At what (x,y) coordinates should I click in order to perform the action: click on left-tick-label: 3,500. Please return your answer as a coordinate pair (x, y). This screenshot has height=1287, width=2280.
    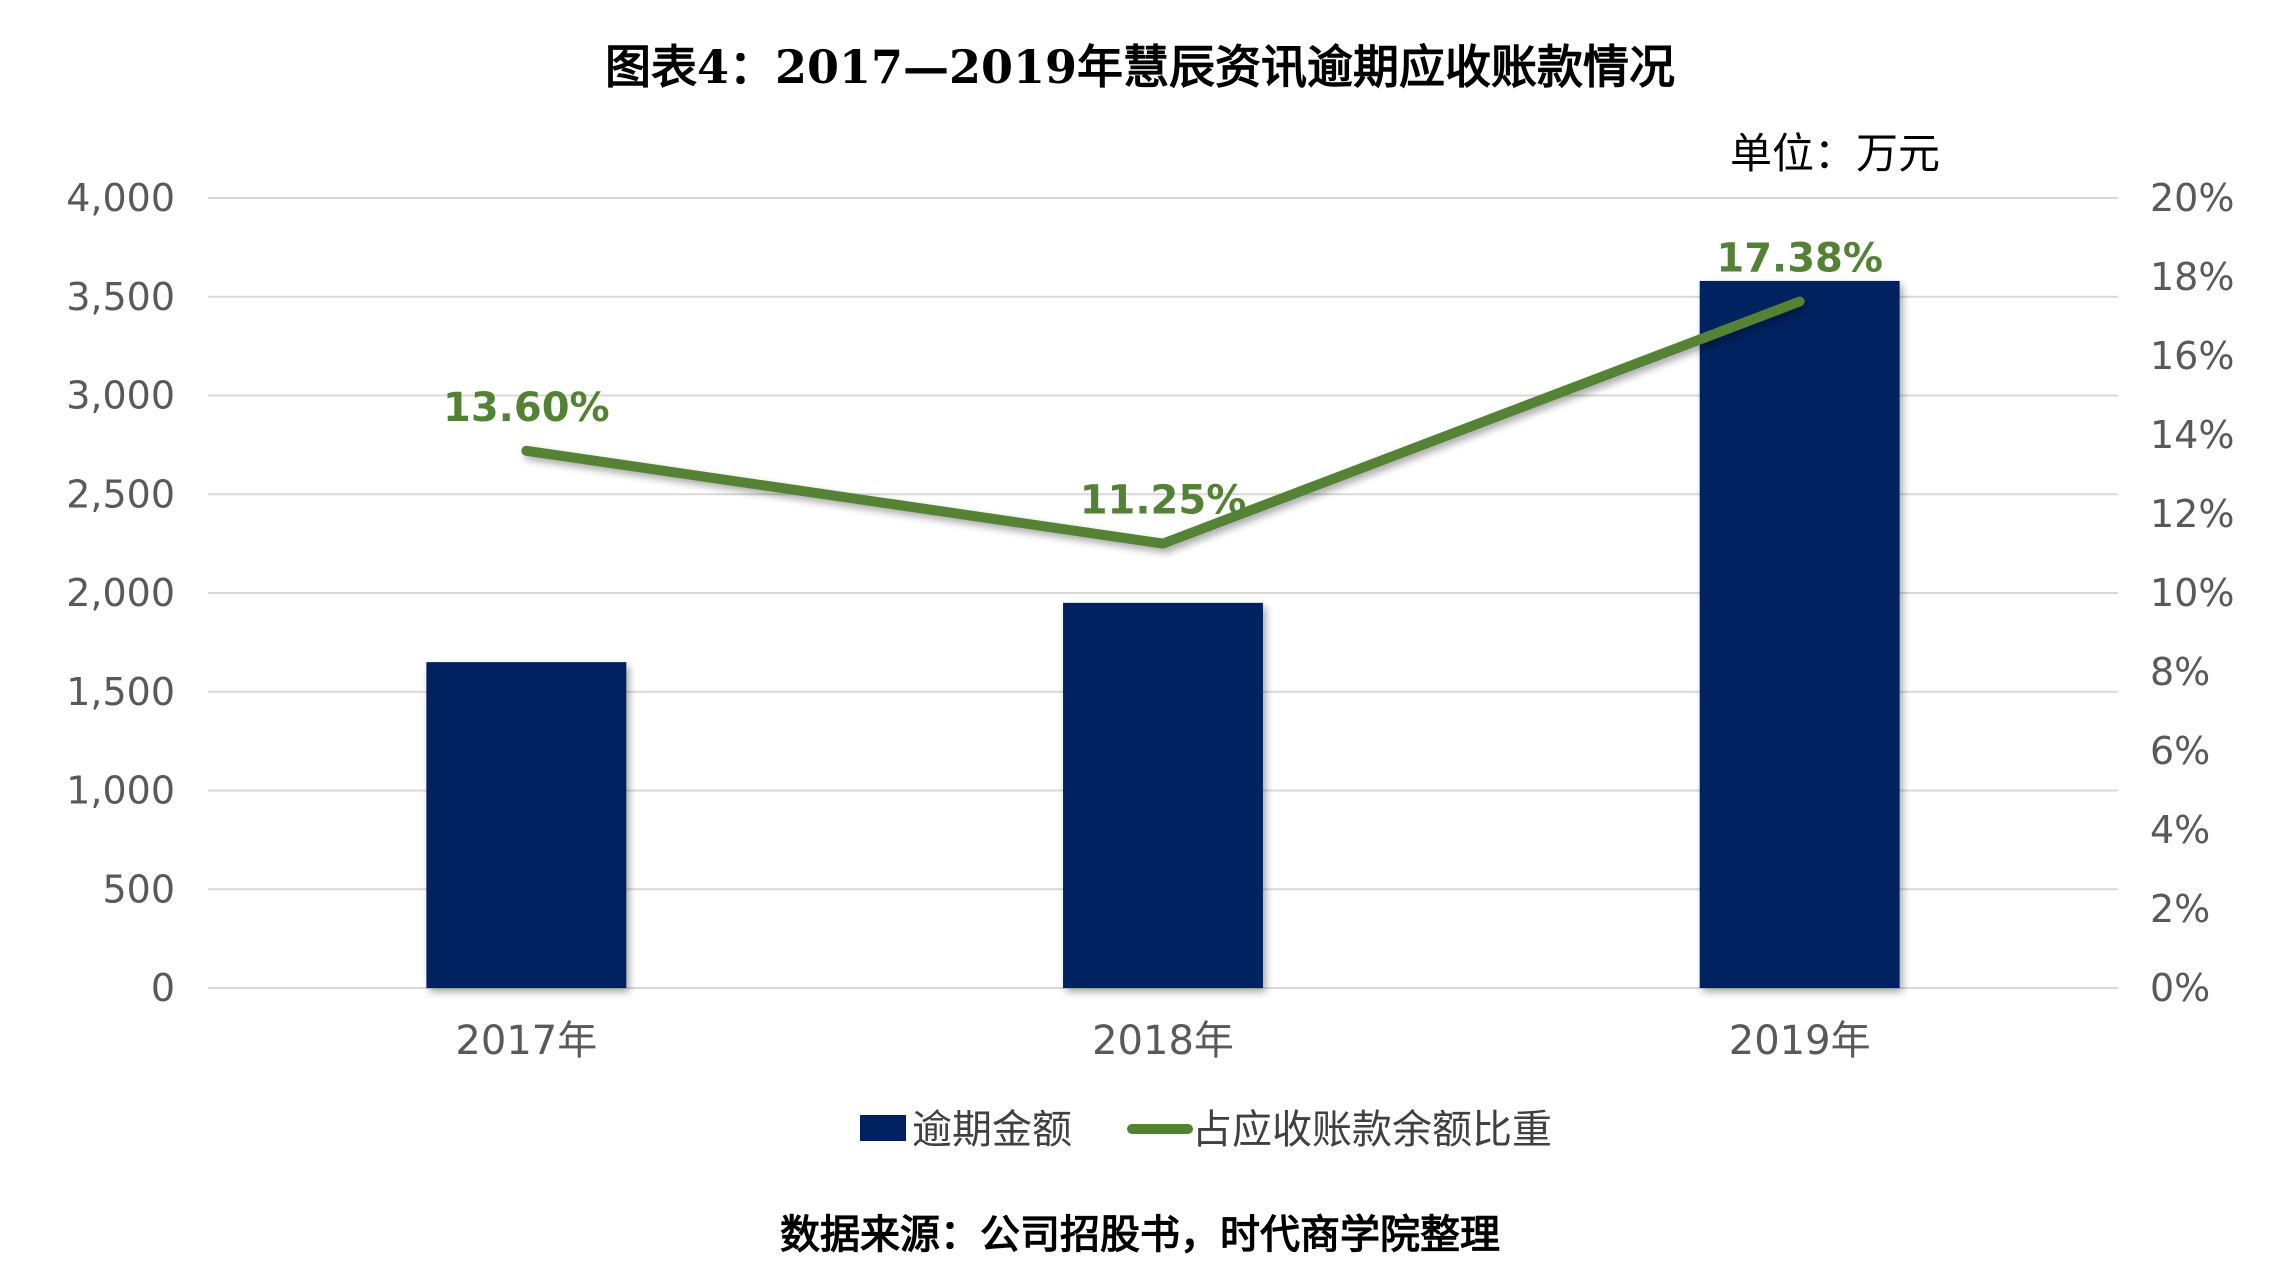
    Looking at the image, I should click on (120, 297).